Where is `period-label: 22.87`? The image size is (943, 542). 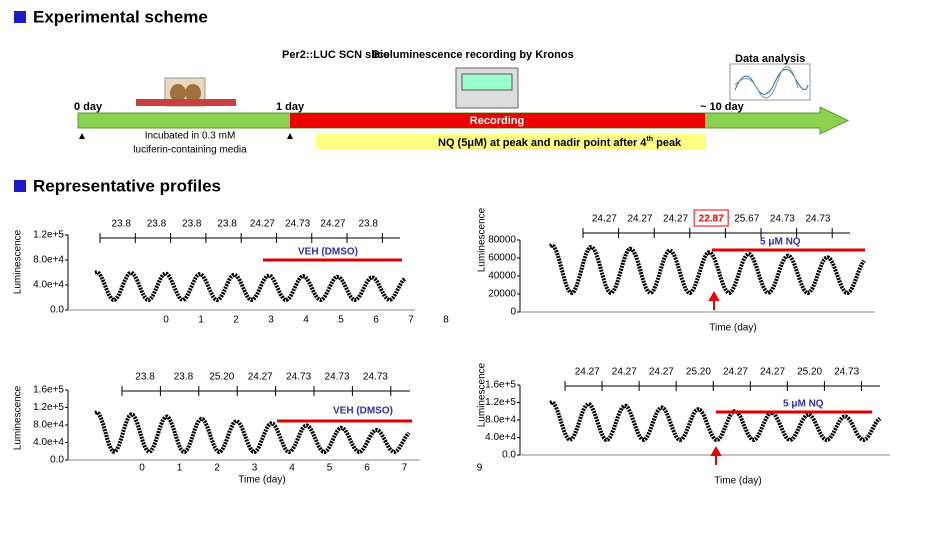 period-label: 22.87 is located at coordinates (711, 219).